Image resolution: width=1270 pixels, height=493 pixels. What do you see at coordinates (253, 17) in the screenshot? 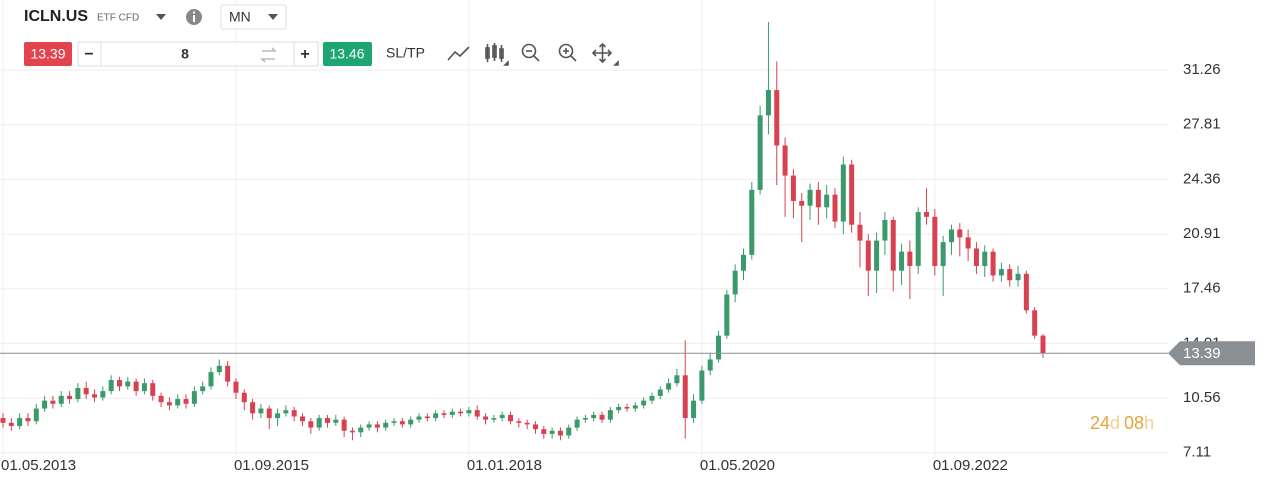
I see `timeframe-select` at bounding box center [253, 17].